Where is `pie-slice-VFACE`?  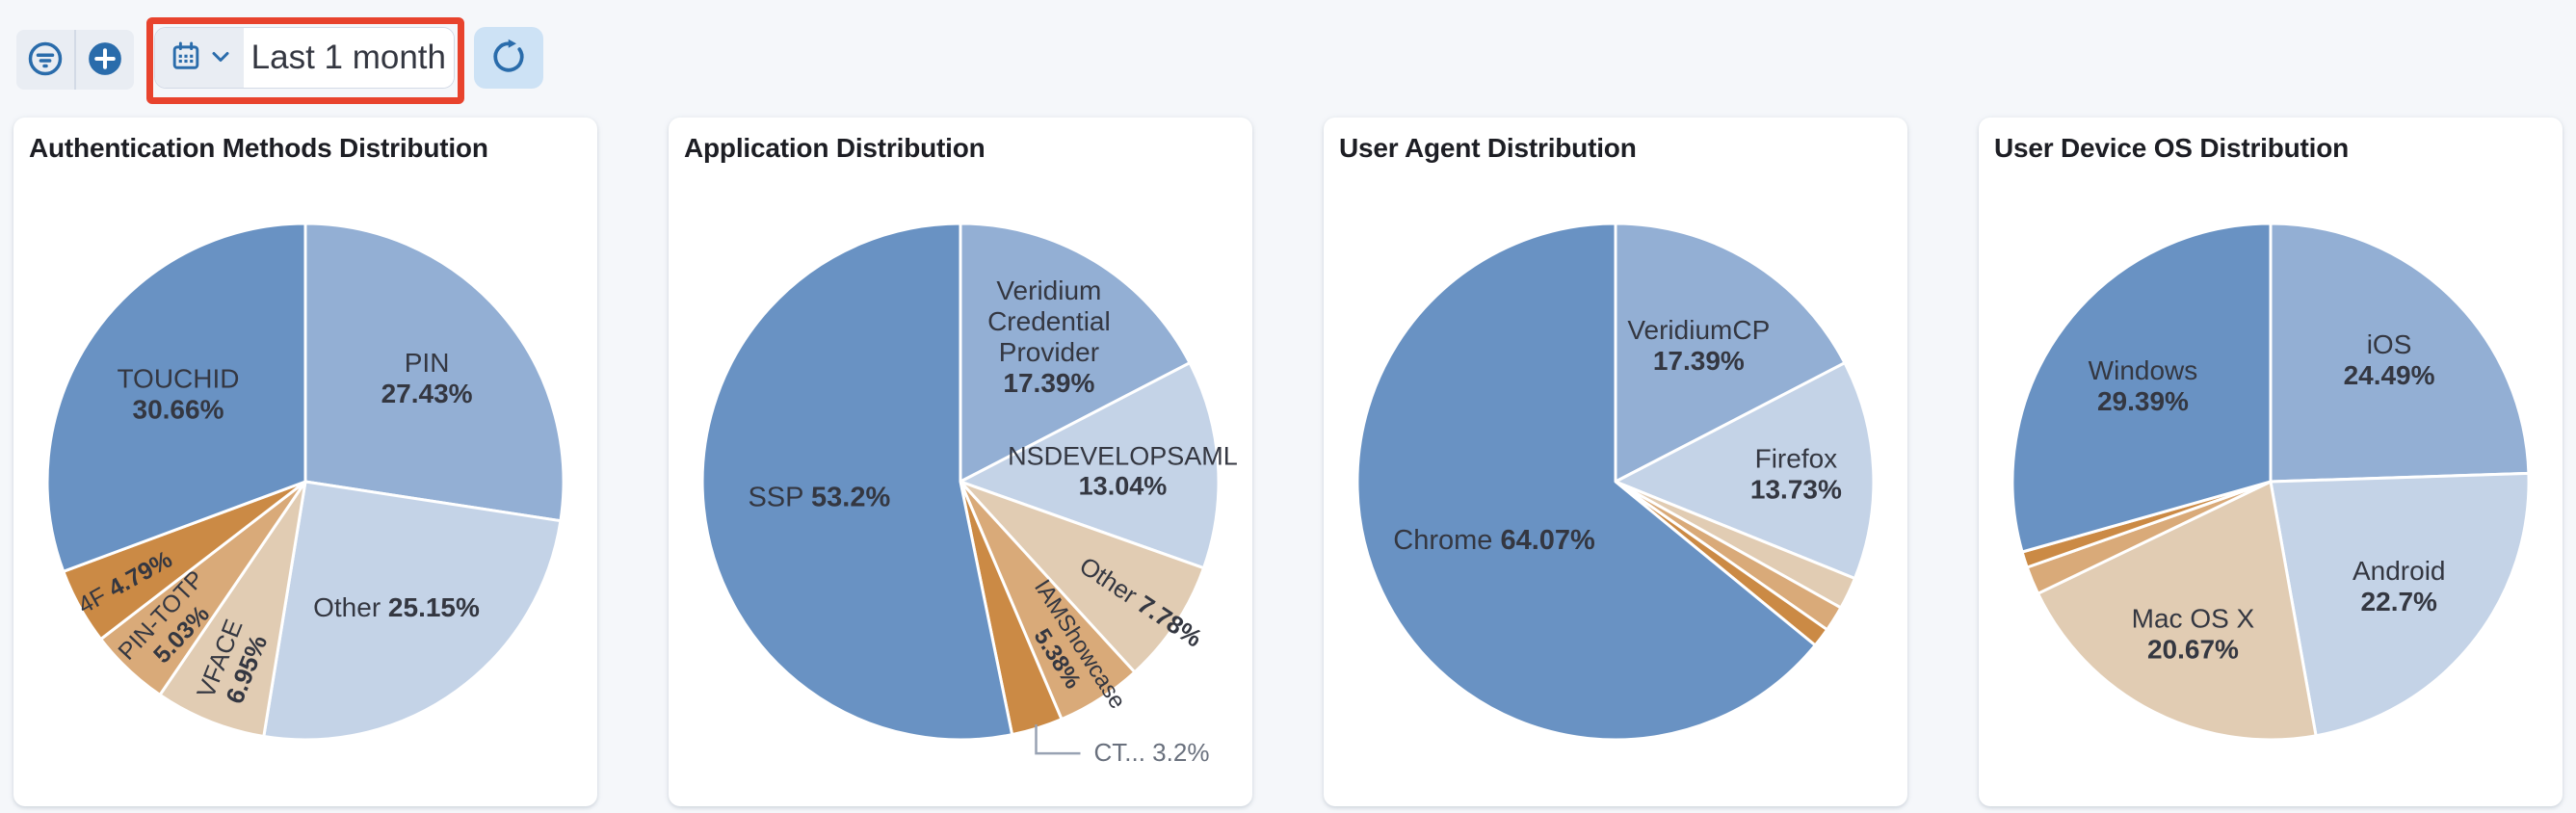 pie-slice-VFACE is located at coordinates (233, 609).